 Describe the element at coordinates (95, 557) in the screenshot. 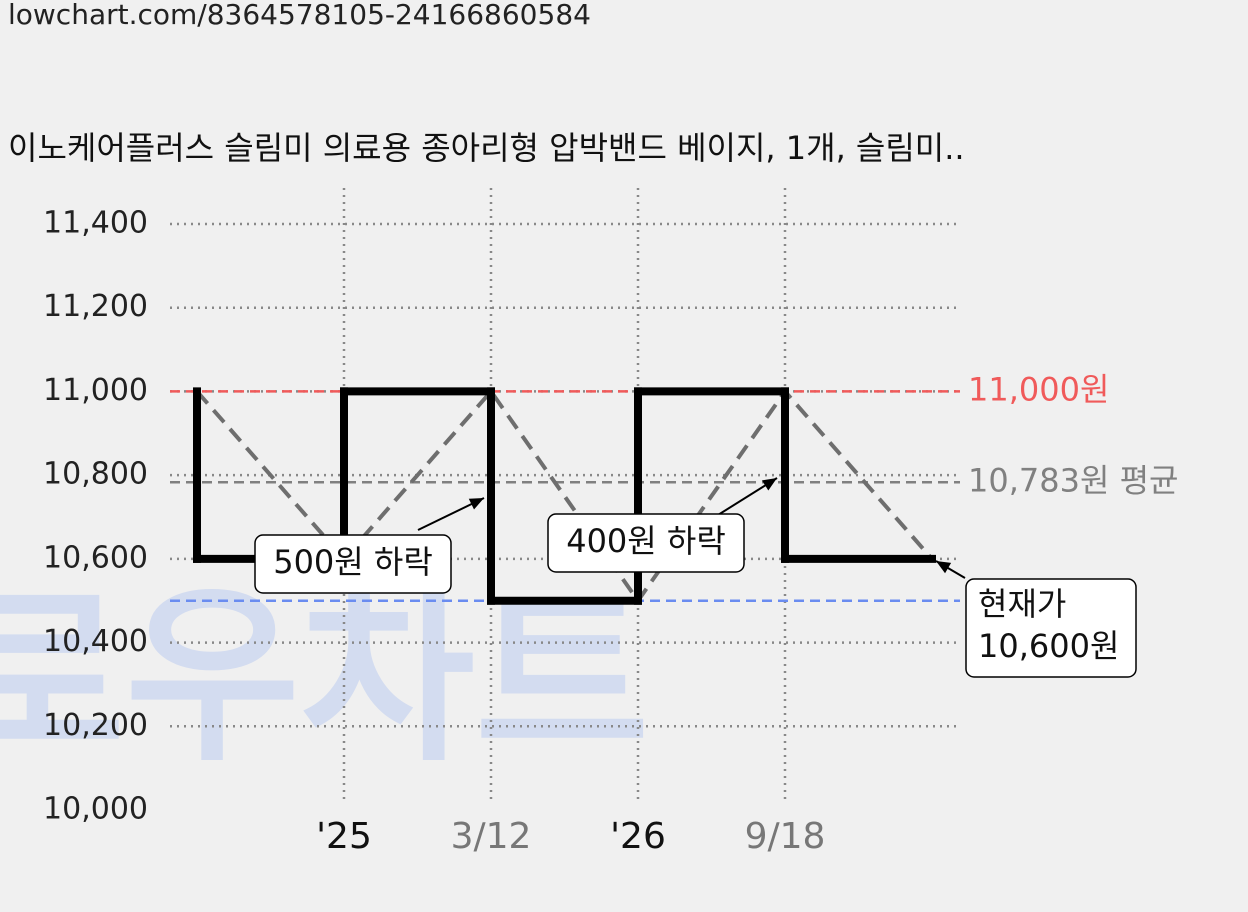

I see `y-tick-label: 10,600` at that location.